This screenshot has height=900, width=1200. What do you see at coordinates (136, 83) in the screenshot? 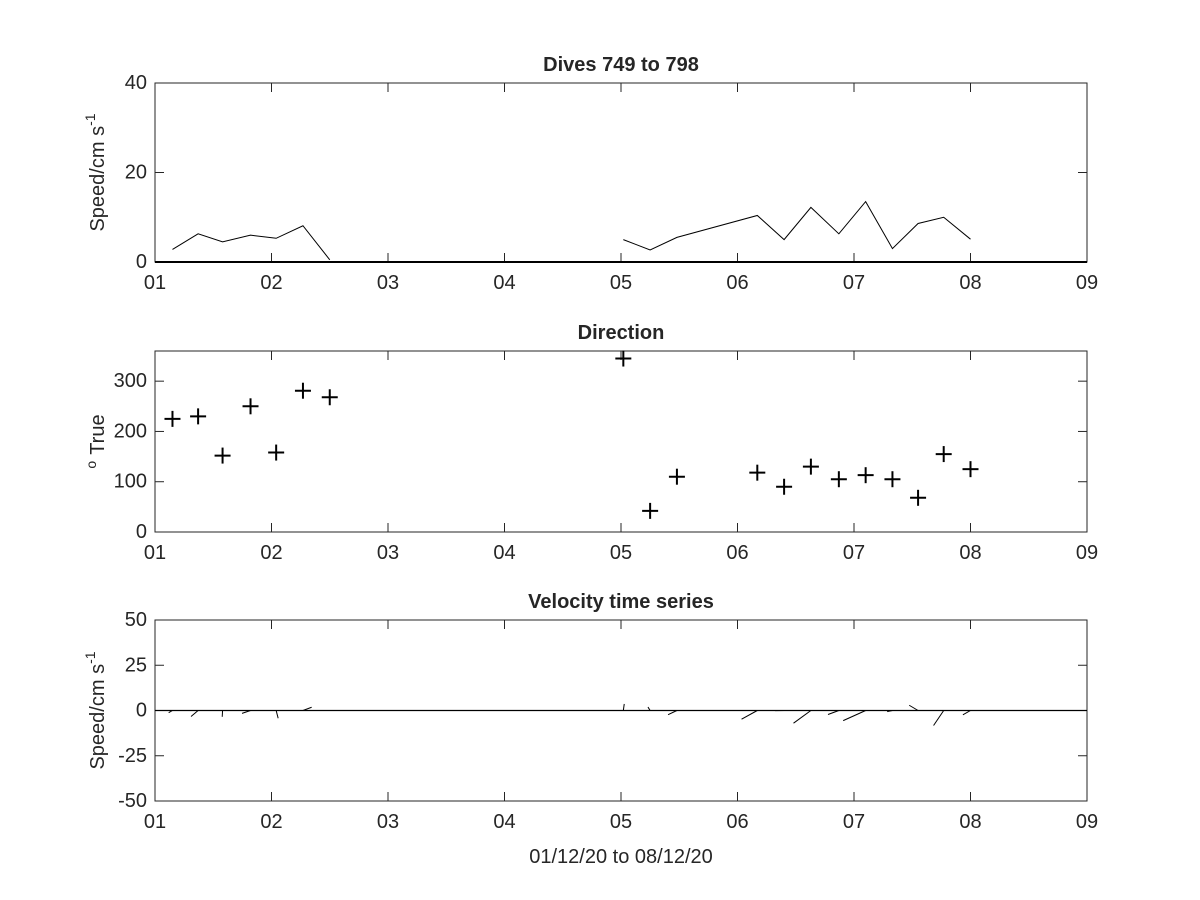
I see `y-tick-label: 40` at bounding box center [136, 83].